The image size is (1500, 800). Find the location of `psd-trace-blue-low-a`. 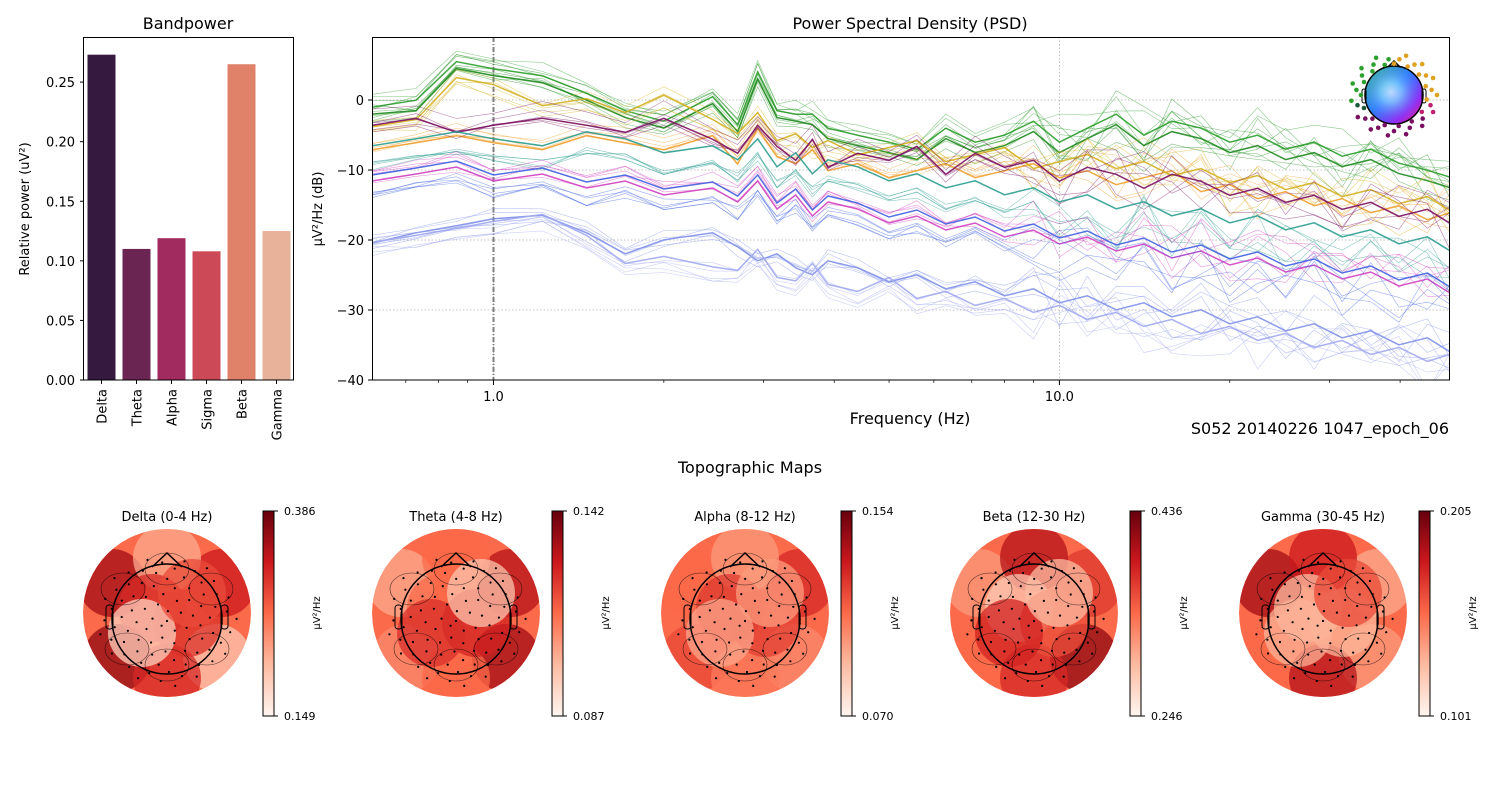

psd-trace-blue-low-a is located at coordinates (911, 293).